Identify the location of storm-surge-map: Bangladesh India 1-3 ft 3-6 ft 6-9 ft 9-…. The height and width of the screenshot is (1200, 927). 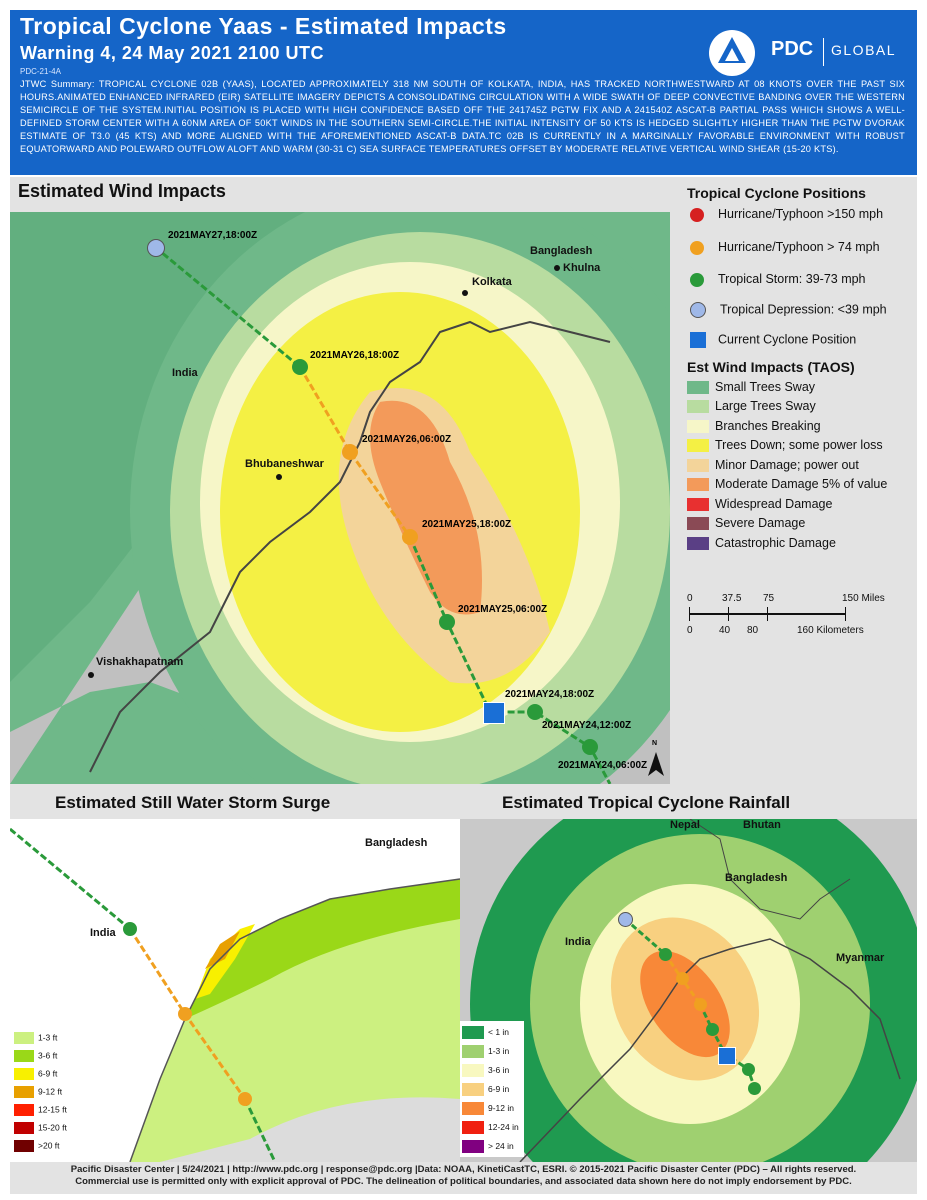
(235, 990).